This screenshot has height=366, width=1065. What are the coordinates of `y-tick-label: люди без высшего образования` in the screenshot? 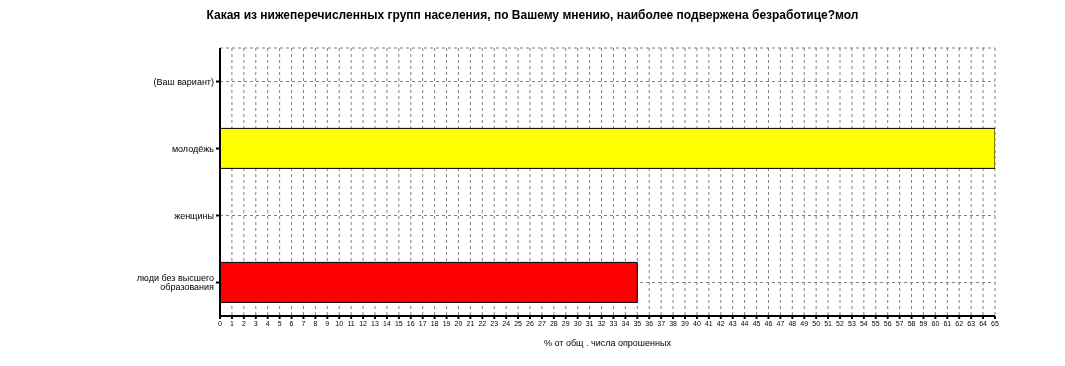 It's located at (175, 283).